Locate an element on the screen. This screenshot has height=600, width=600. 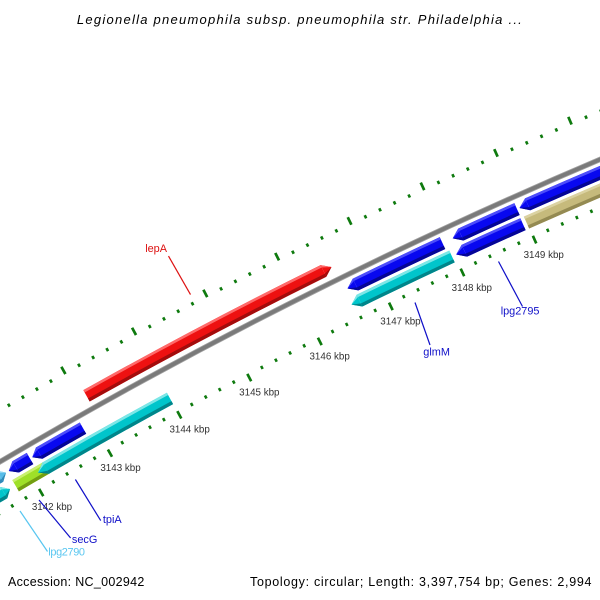
svg-text: lepA is located at coordinates (156, 249).